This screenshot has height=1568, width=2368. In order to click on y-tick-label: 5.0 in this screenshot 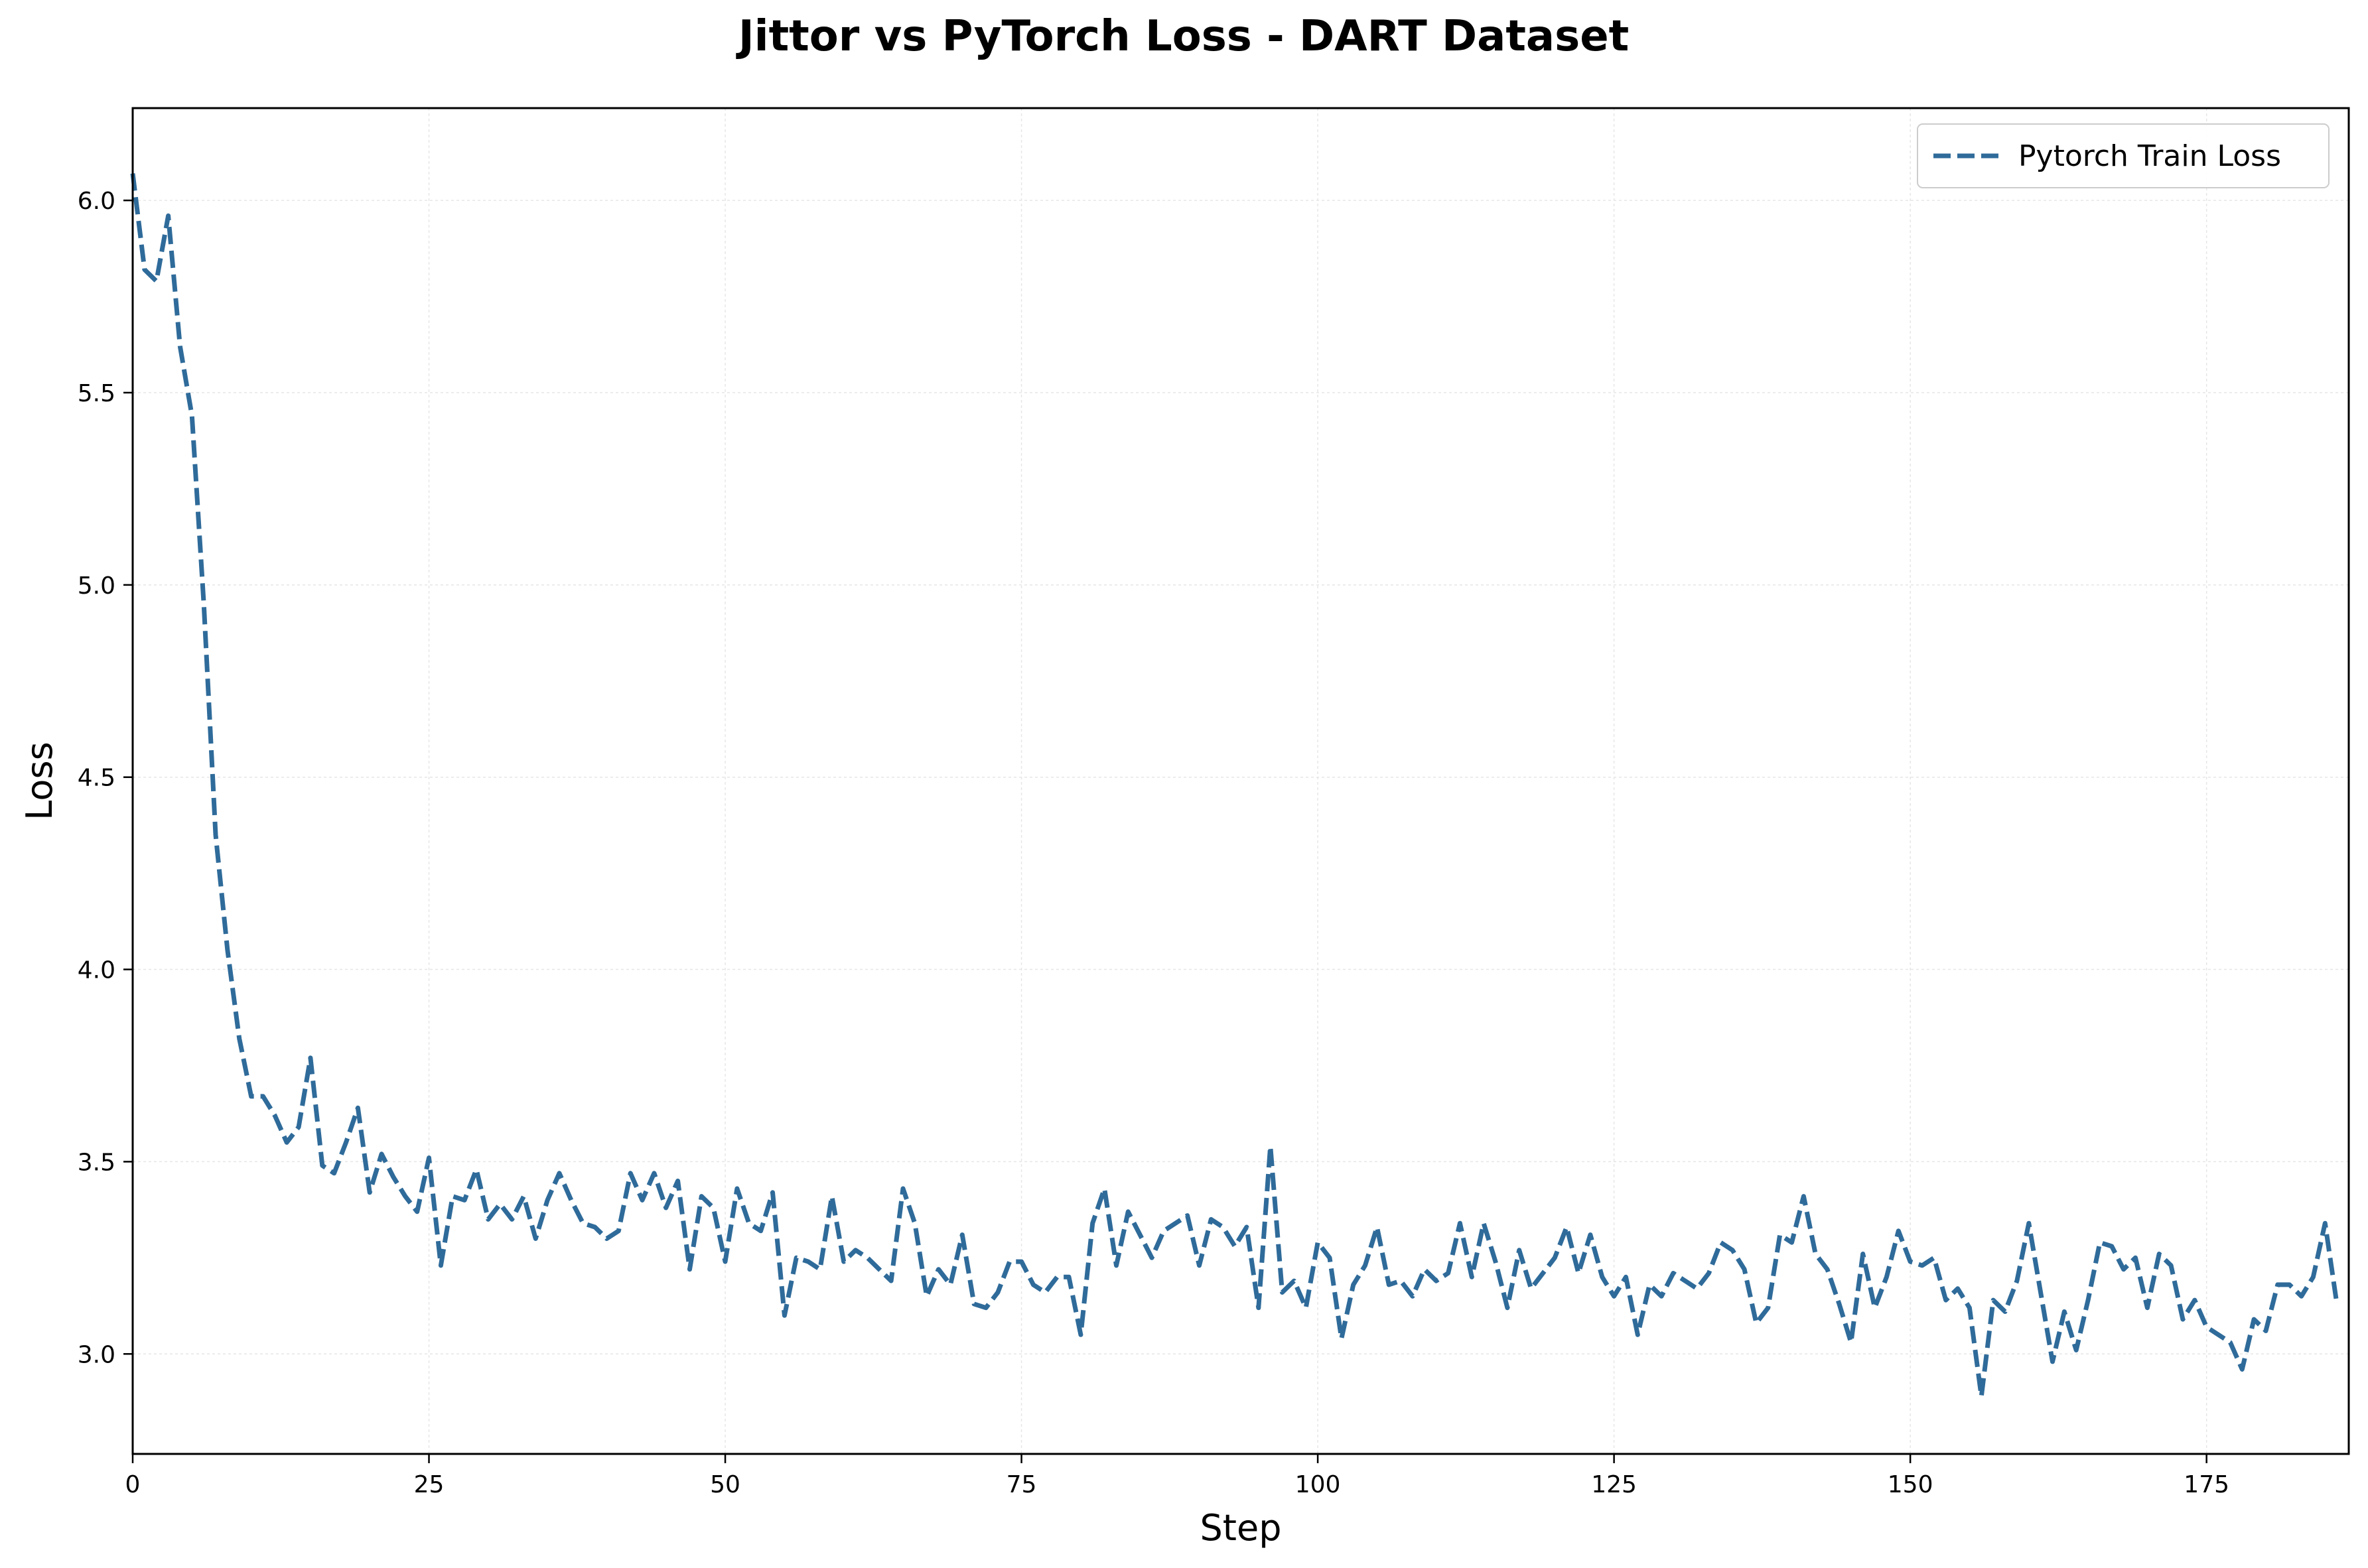, I will do `click(96, 586)`.